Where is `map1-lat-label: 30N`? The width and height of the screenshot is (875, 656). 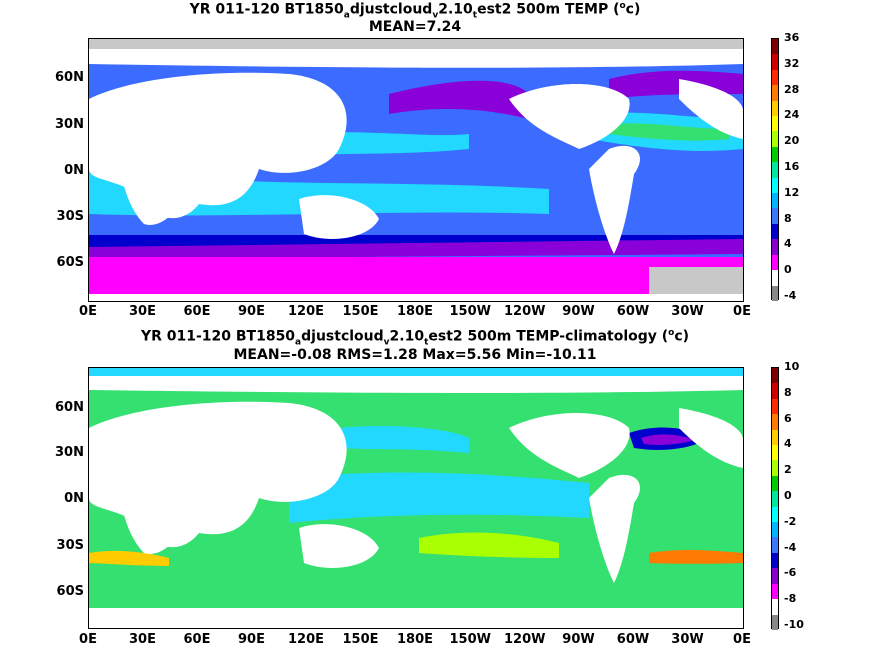
map1-lat-label: 30N is located at coordinates (69, 124).